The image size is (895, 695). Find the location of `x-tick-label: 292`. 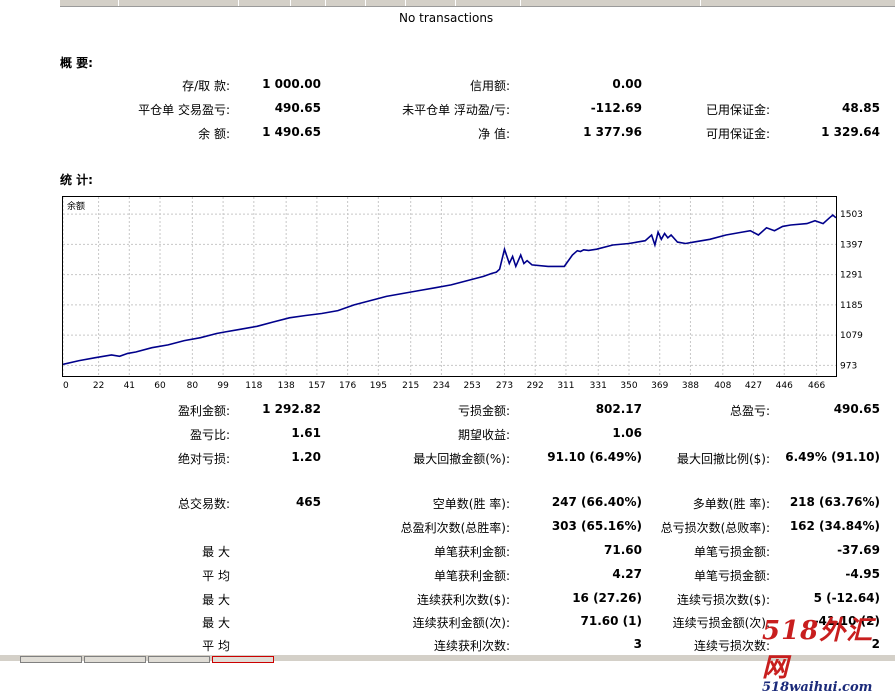

x-tick-label: 292 is located at coordinates (535, 386).